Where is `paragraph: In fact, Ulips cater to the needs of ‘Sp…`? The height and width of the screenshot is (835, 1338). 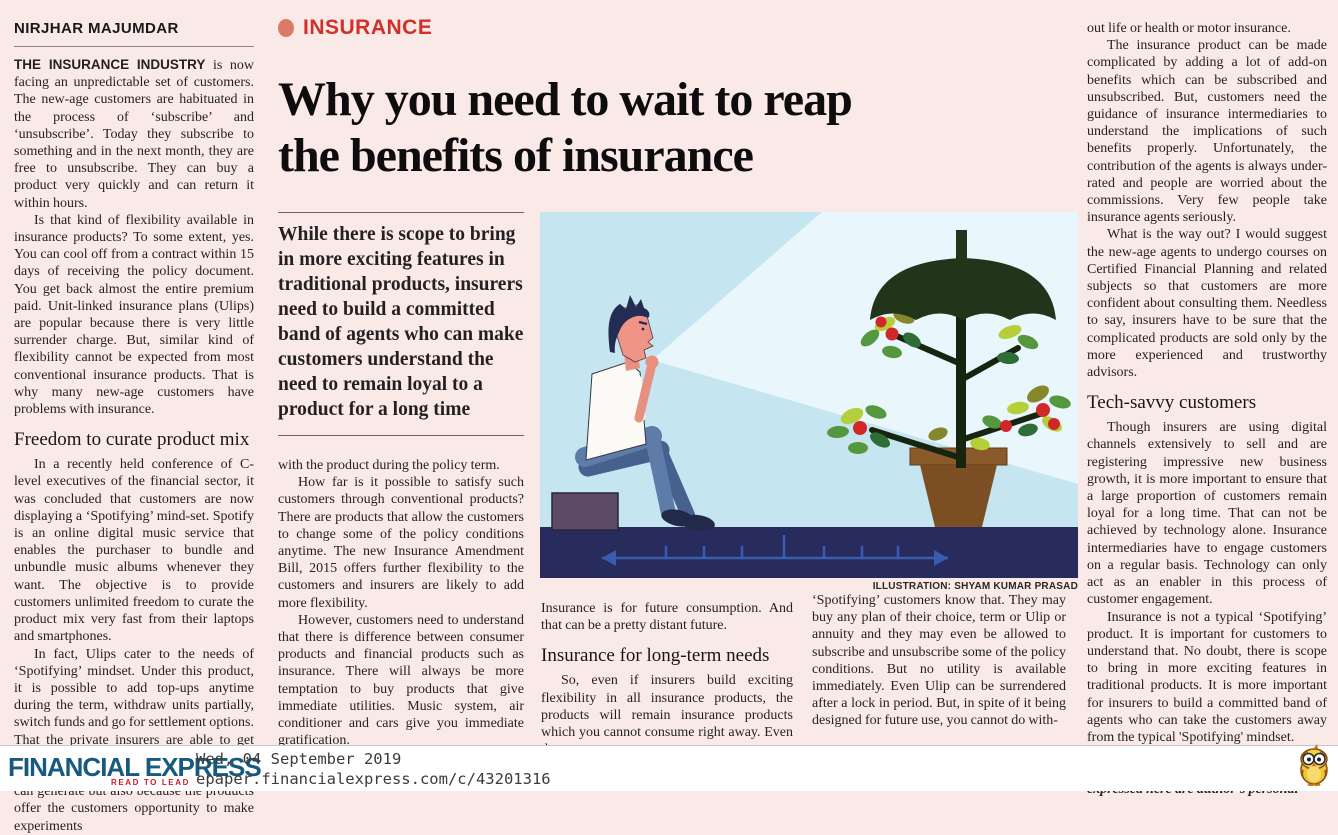 paragraph: In fact, Ulips cater to the needs of ‘Sp… is located at coordinates (134, 740).